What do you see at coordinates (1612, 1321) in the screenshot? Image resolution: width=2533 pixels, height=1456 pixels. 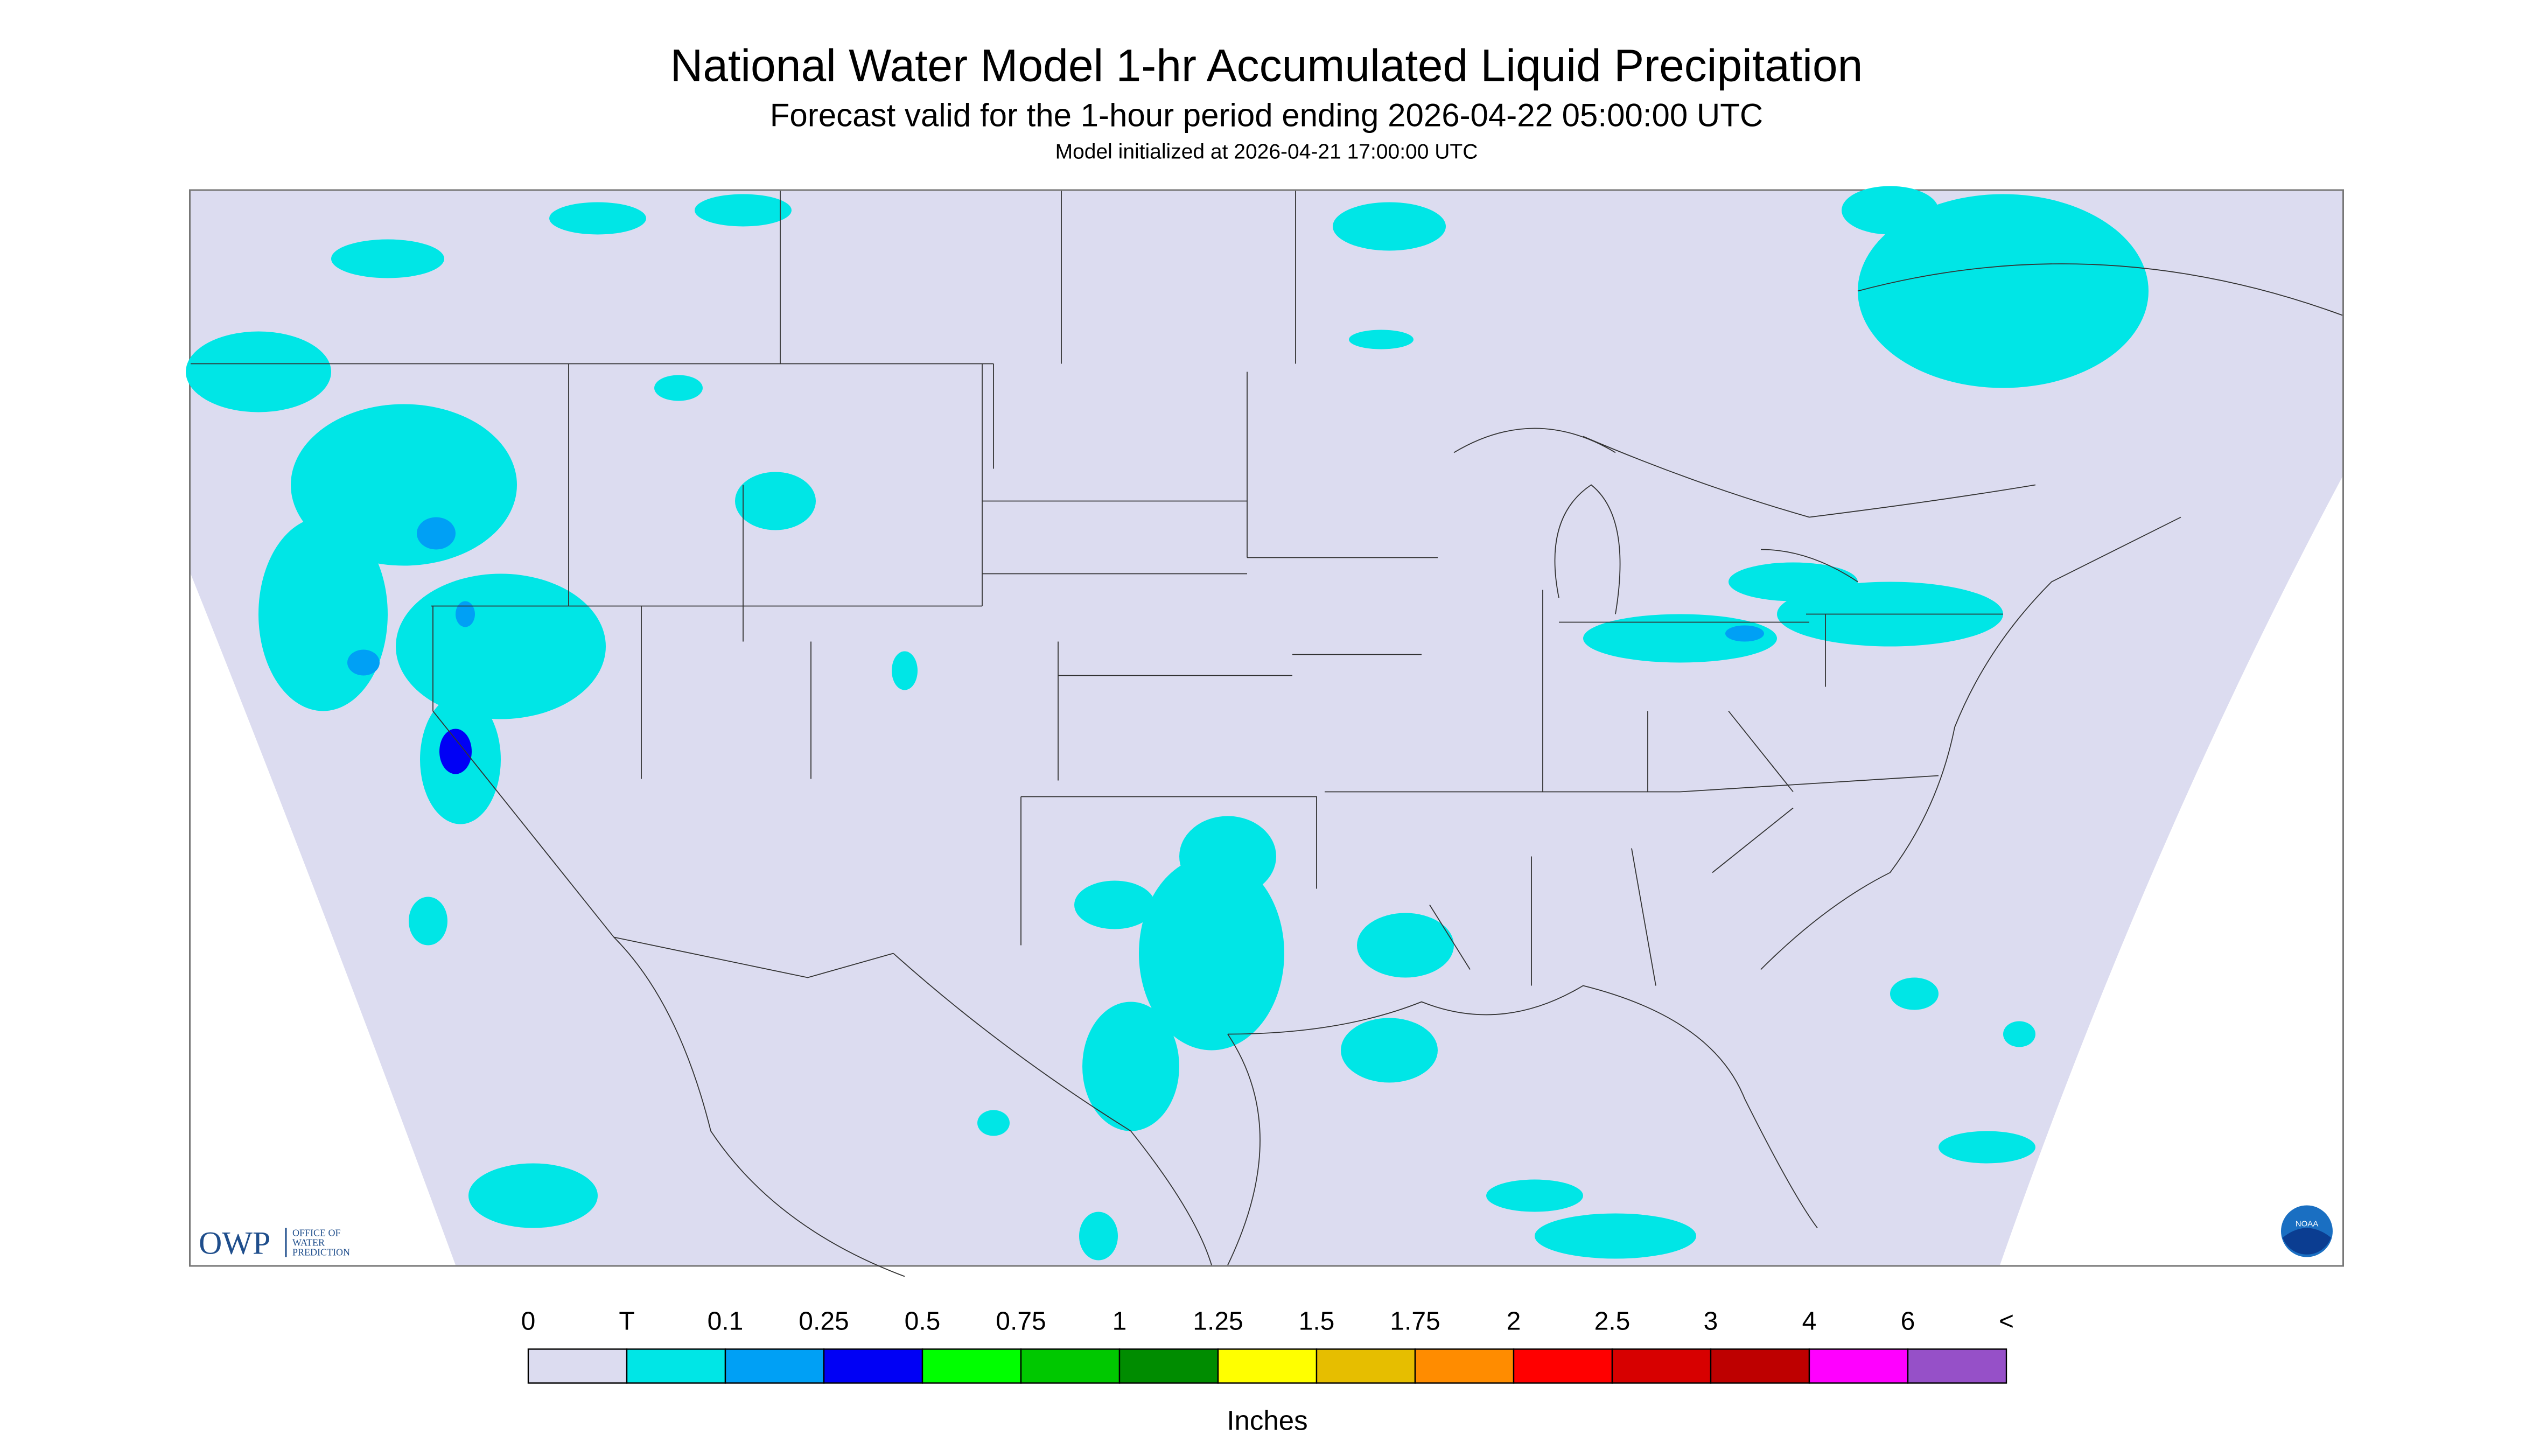 I see `legend-label: 2.5` at bounding box center [1612, 1321].